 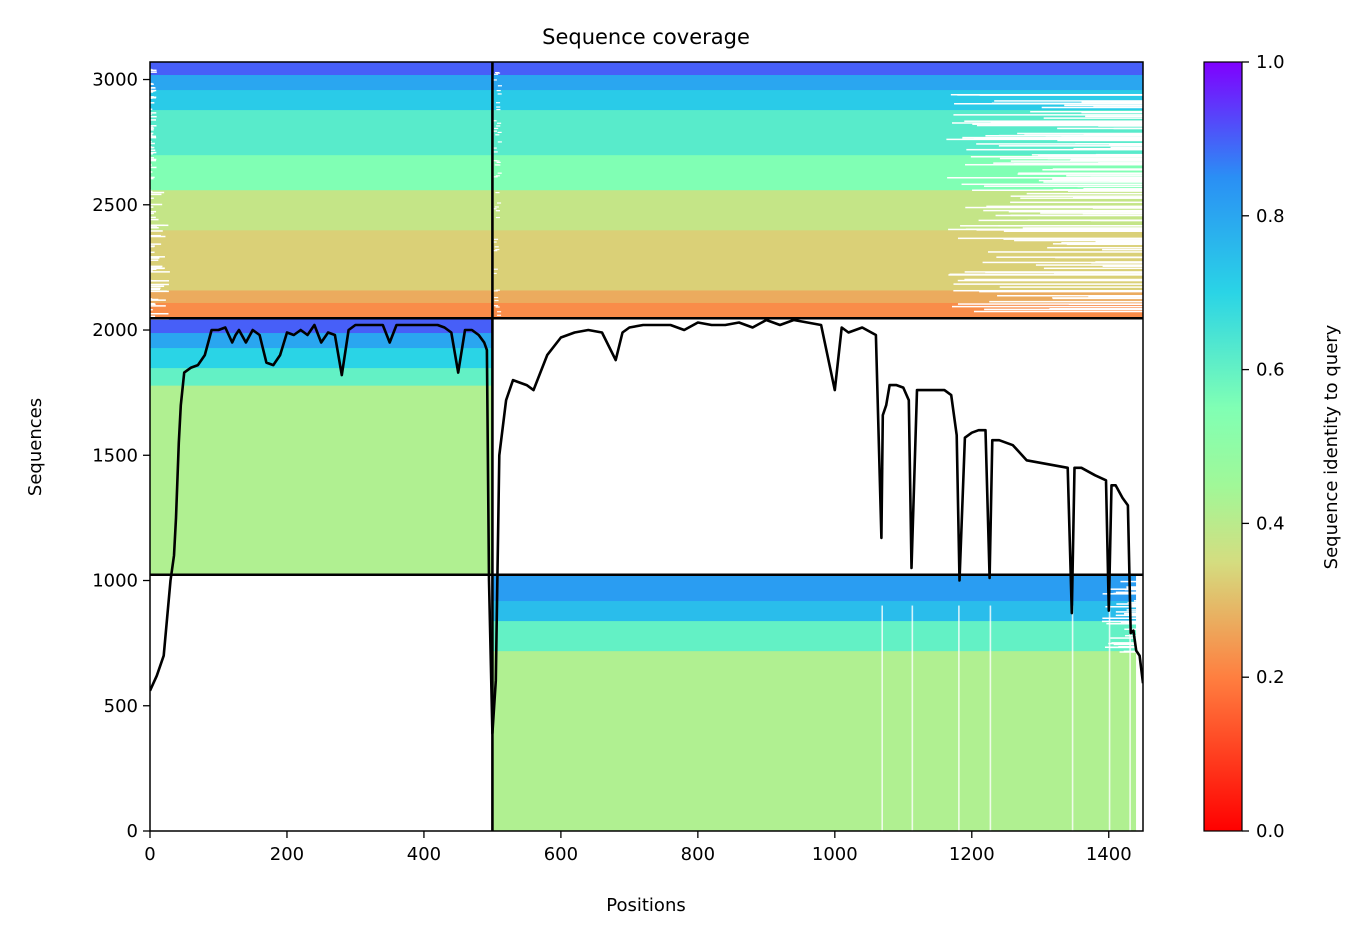 I want to click on x-axis-label: Positions, so click(x=645, y=905).